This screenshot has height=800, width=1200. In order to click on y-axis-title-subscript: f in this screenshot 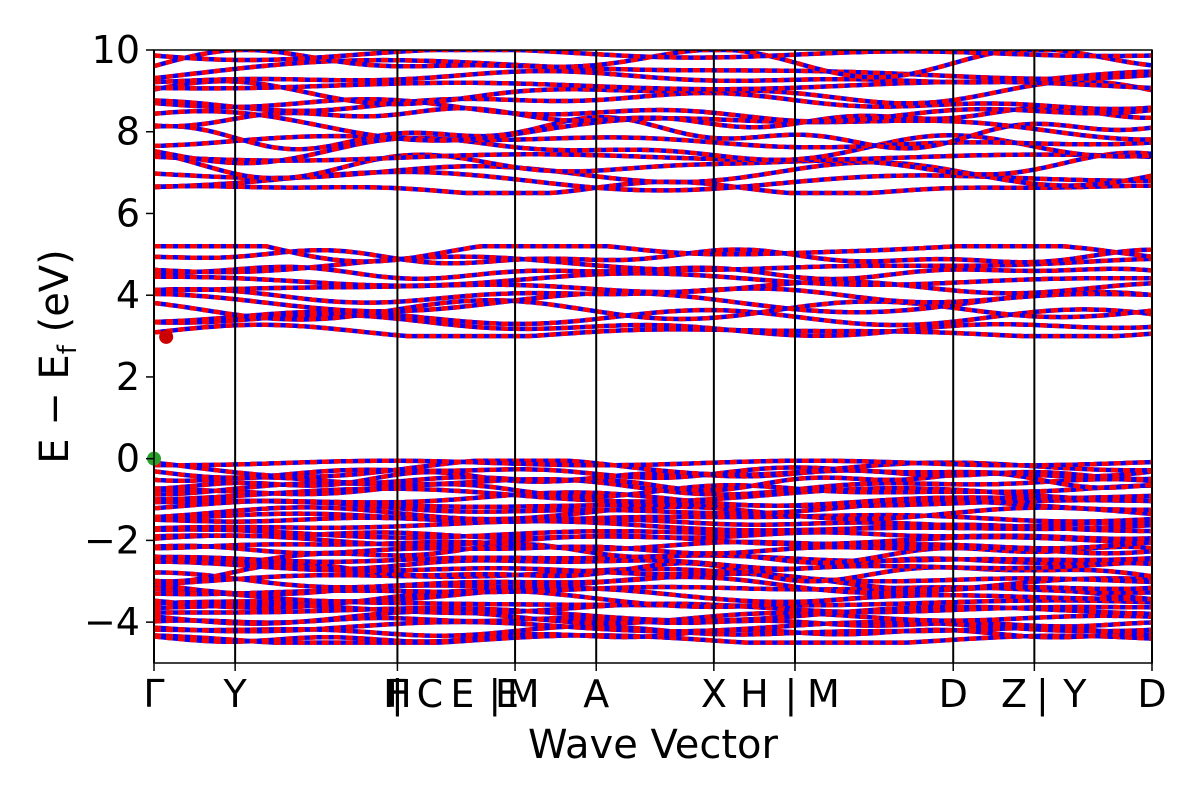, I will do `click(68, 349)`.